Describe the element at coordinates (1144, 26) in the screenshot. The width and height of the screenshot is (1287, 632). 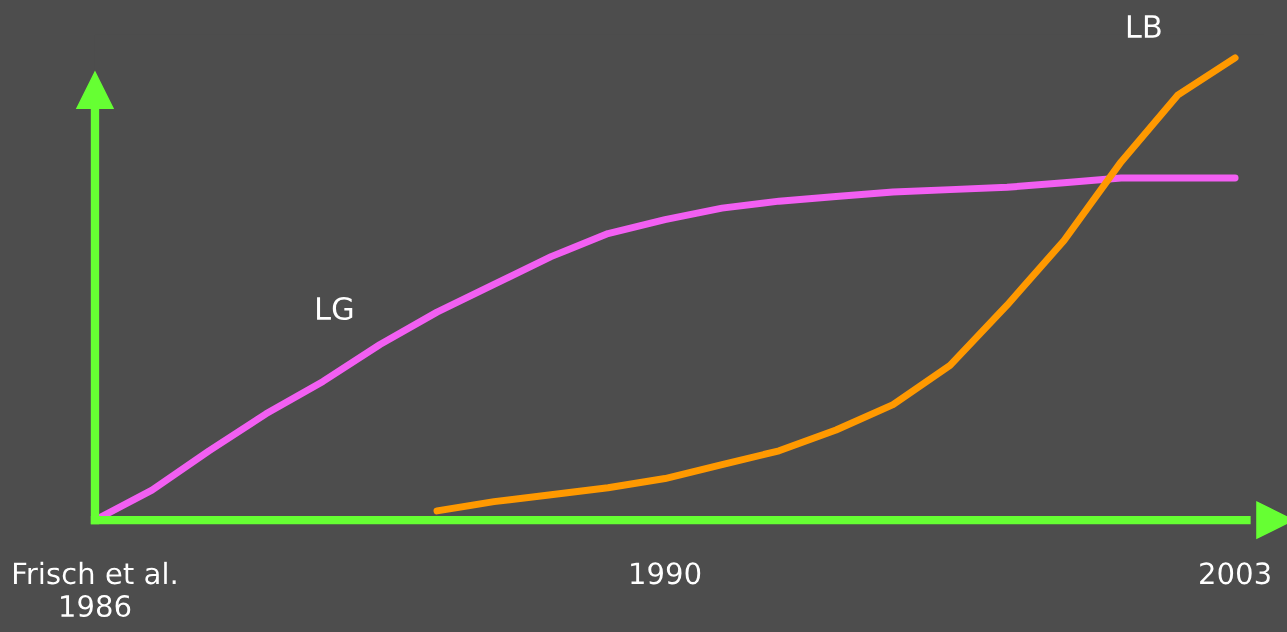
I see `series-label: LB` at that location.